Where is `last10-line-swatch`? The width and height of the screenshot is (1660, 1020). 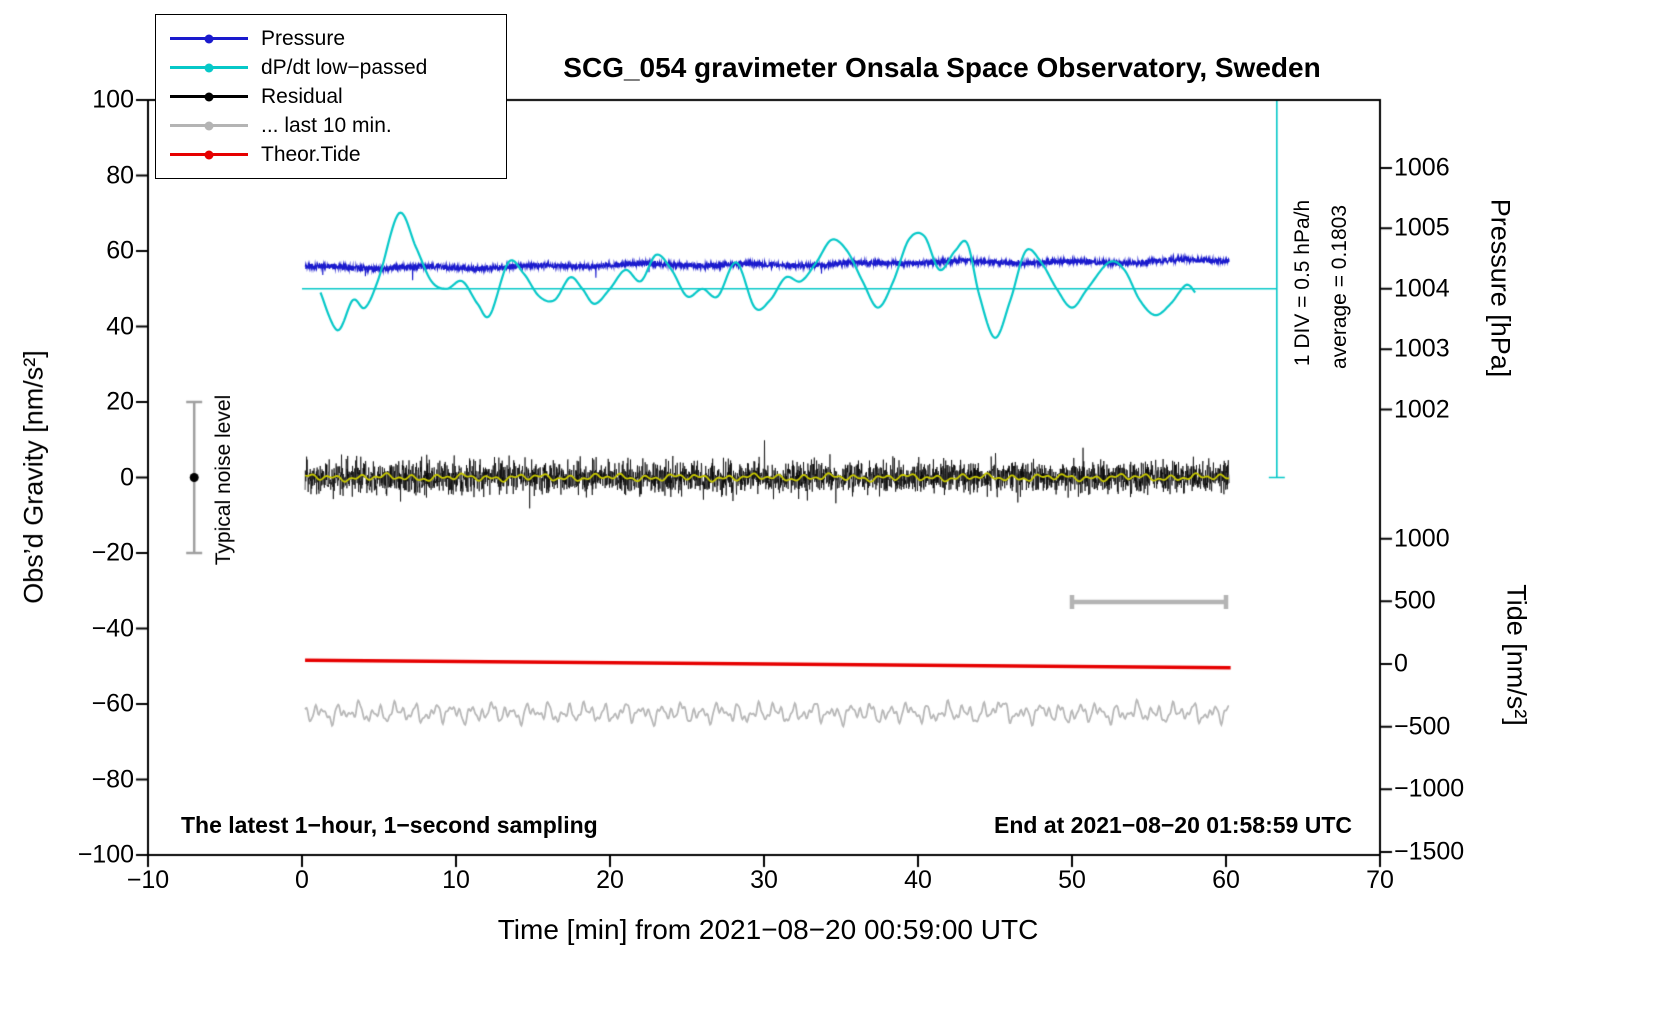
last10-line-swatch is located at coordinates (209, 125).